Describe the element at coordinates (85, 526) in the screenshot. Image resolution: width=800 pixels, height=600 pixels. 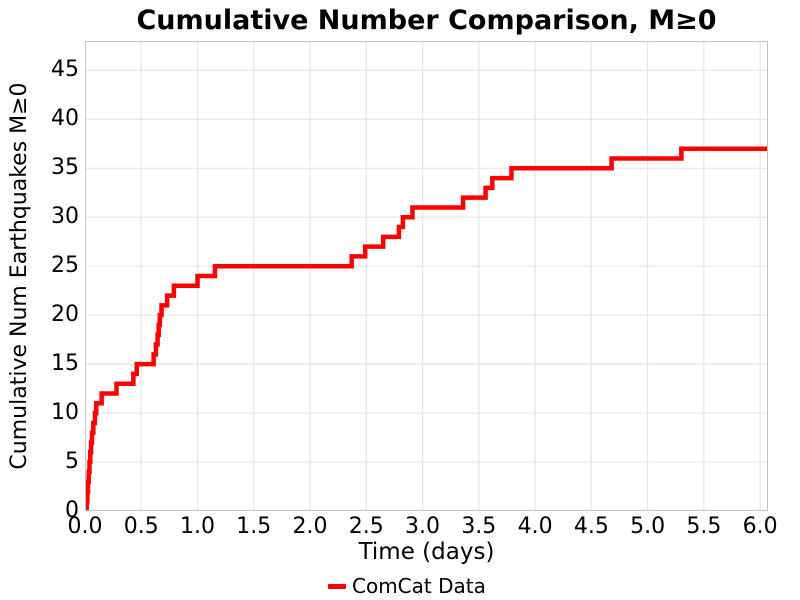
I see `x-tick-label: 0.0` at that location.